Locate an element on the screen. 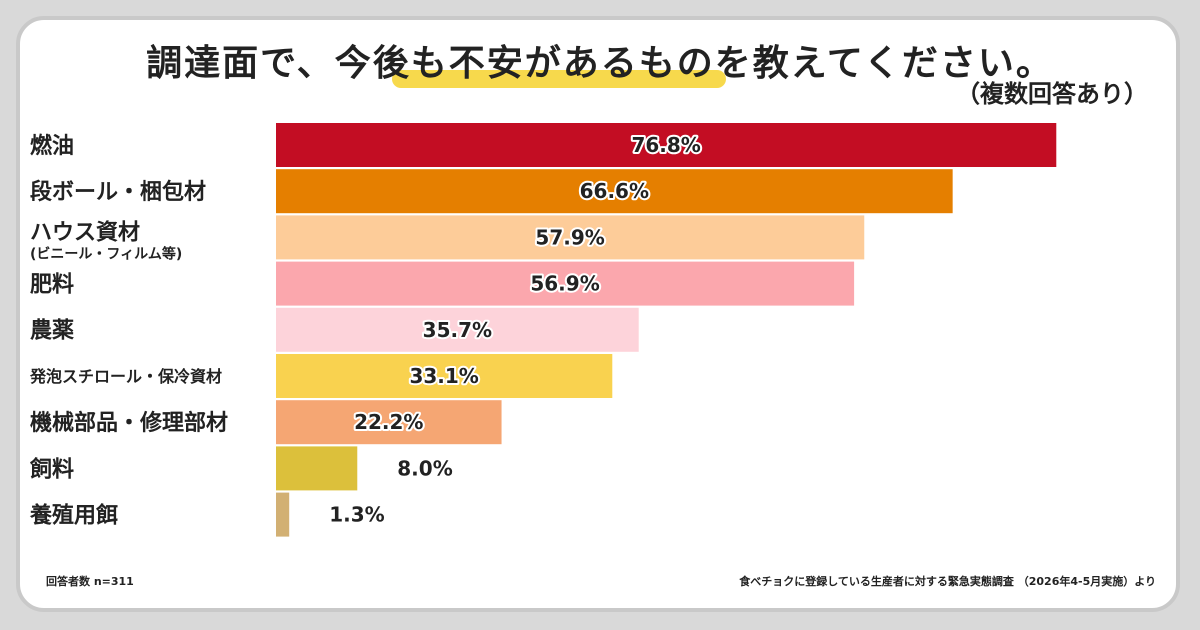  value-label-9: 1.3% is located at coordinates (356, 515).